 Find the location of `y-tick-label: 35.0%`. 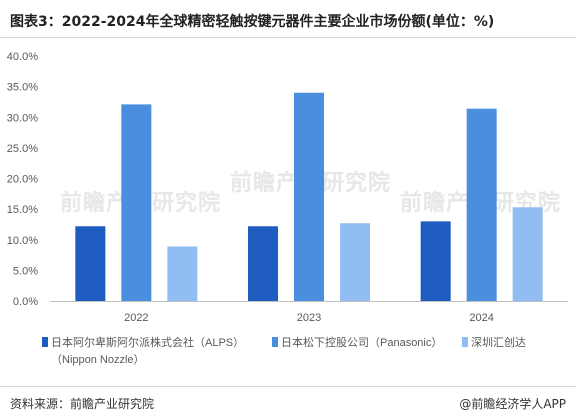

y-tick-label: 35.0% is located at coordinates (22, 88).